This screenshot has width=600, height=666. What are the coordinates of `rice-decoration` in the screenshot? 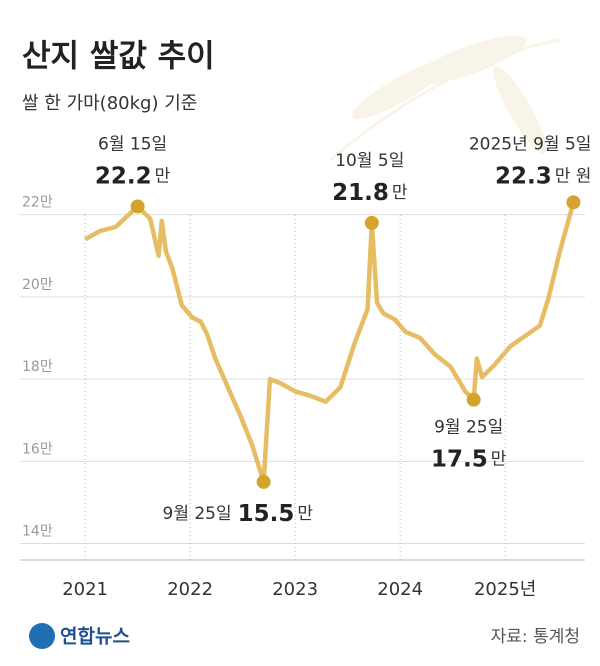 It's located at (445, 98).